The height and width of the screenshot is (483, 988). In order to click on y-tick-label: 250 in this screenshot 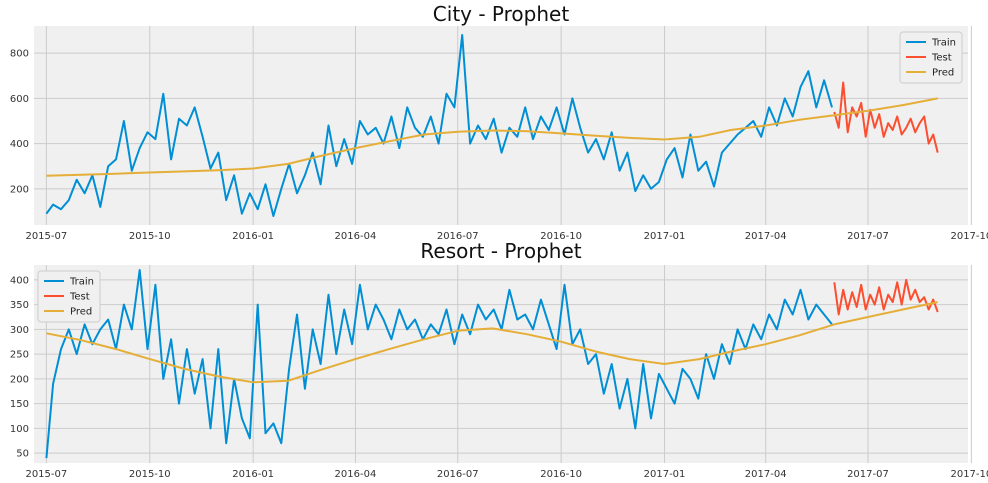, I will do `click(19, 355)`.